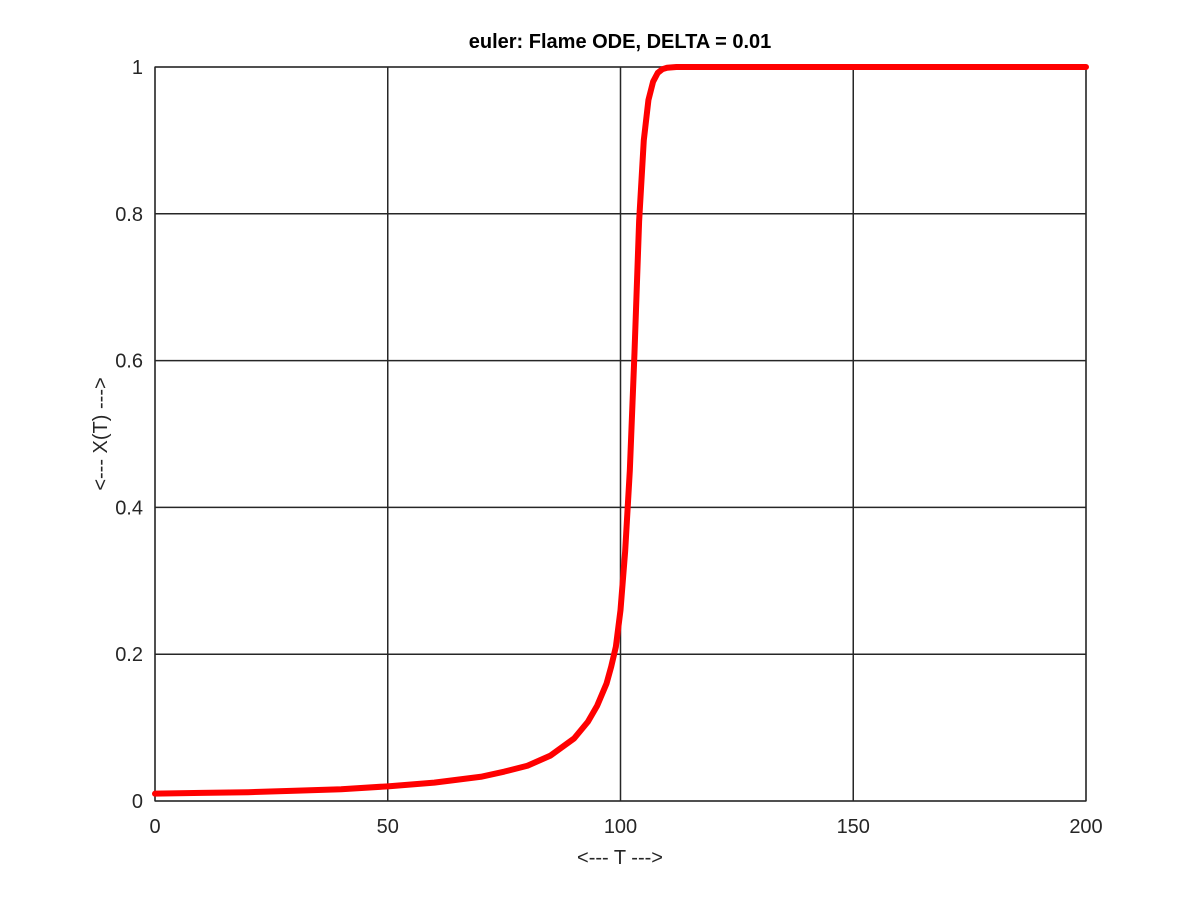 This screenshot has height=900, width=1200. What do you see at coordinates (129, 508) in the screenshot?
I see `y-tick-label: 0.4` at bounding box center [129, 508].